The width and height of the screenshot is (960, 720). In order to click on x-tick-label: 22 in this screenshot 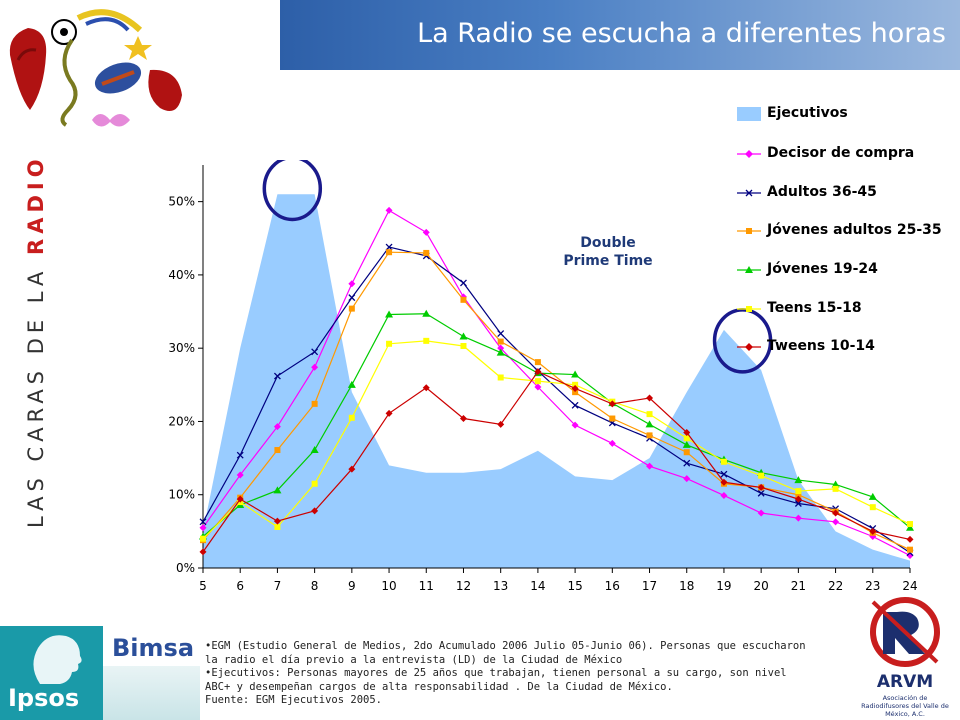, I will do `click(835, 586)`.